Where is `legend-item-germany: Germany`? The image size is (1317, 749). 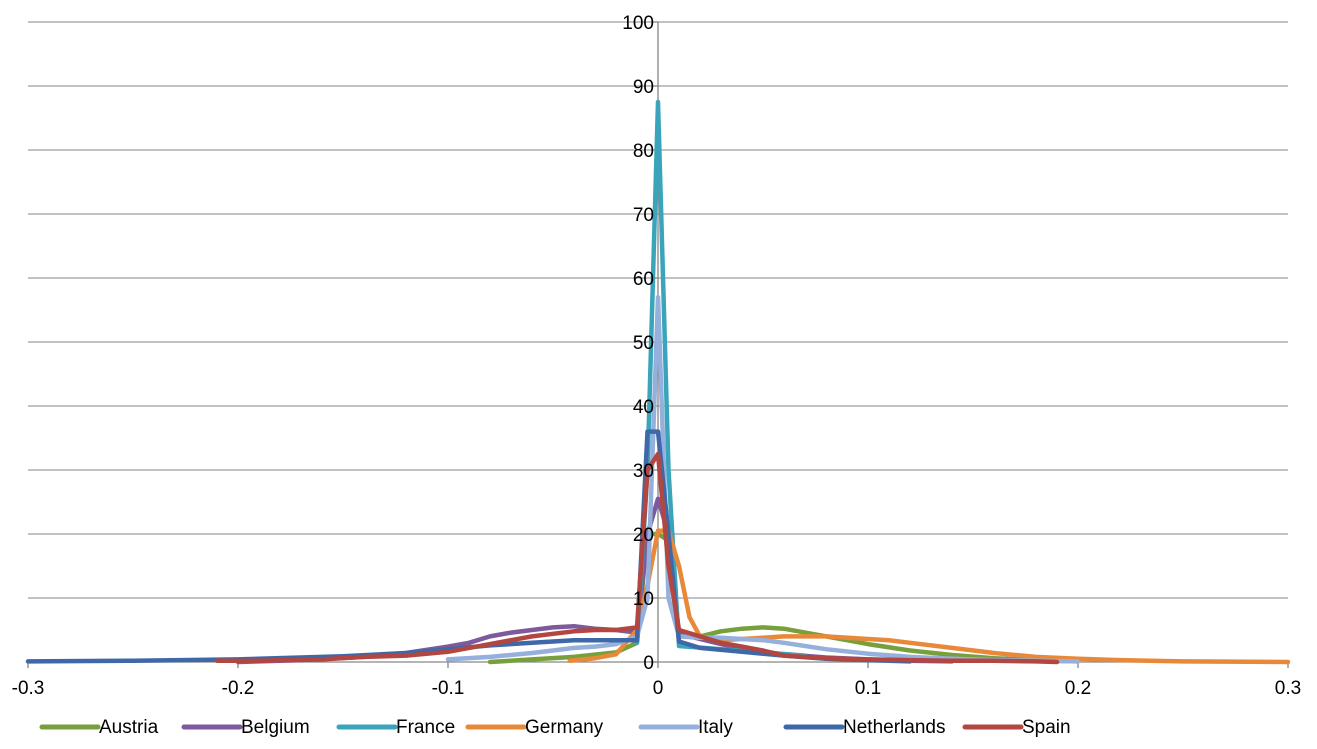 legend-item-germany: Germany is located at coordinates (534, 727).